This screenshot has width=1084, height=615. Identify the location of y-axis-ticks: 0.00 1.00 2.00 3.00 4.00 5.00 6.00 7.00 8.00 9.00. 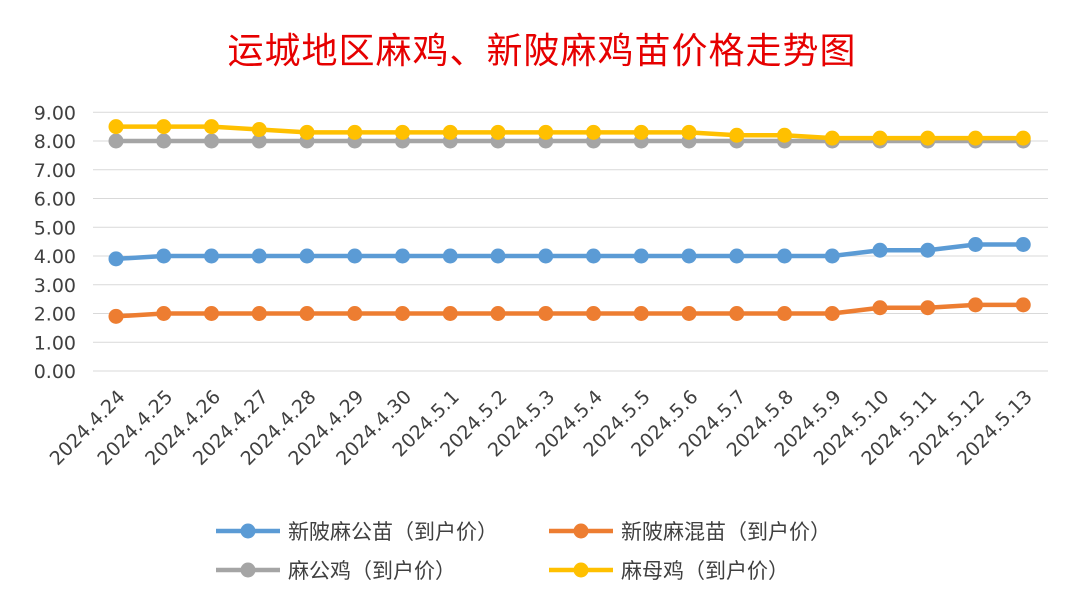
(55, 242).